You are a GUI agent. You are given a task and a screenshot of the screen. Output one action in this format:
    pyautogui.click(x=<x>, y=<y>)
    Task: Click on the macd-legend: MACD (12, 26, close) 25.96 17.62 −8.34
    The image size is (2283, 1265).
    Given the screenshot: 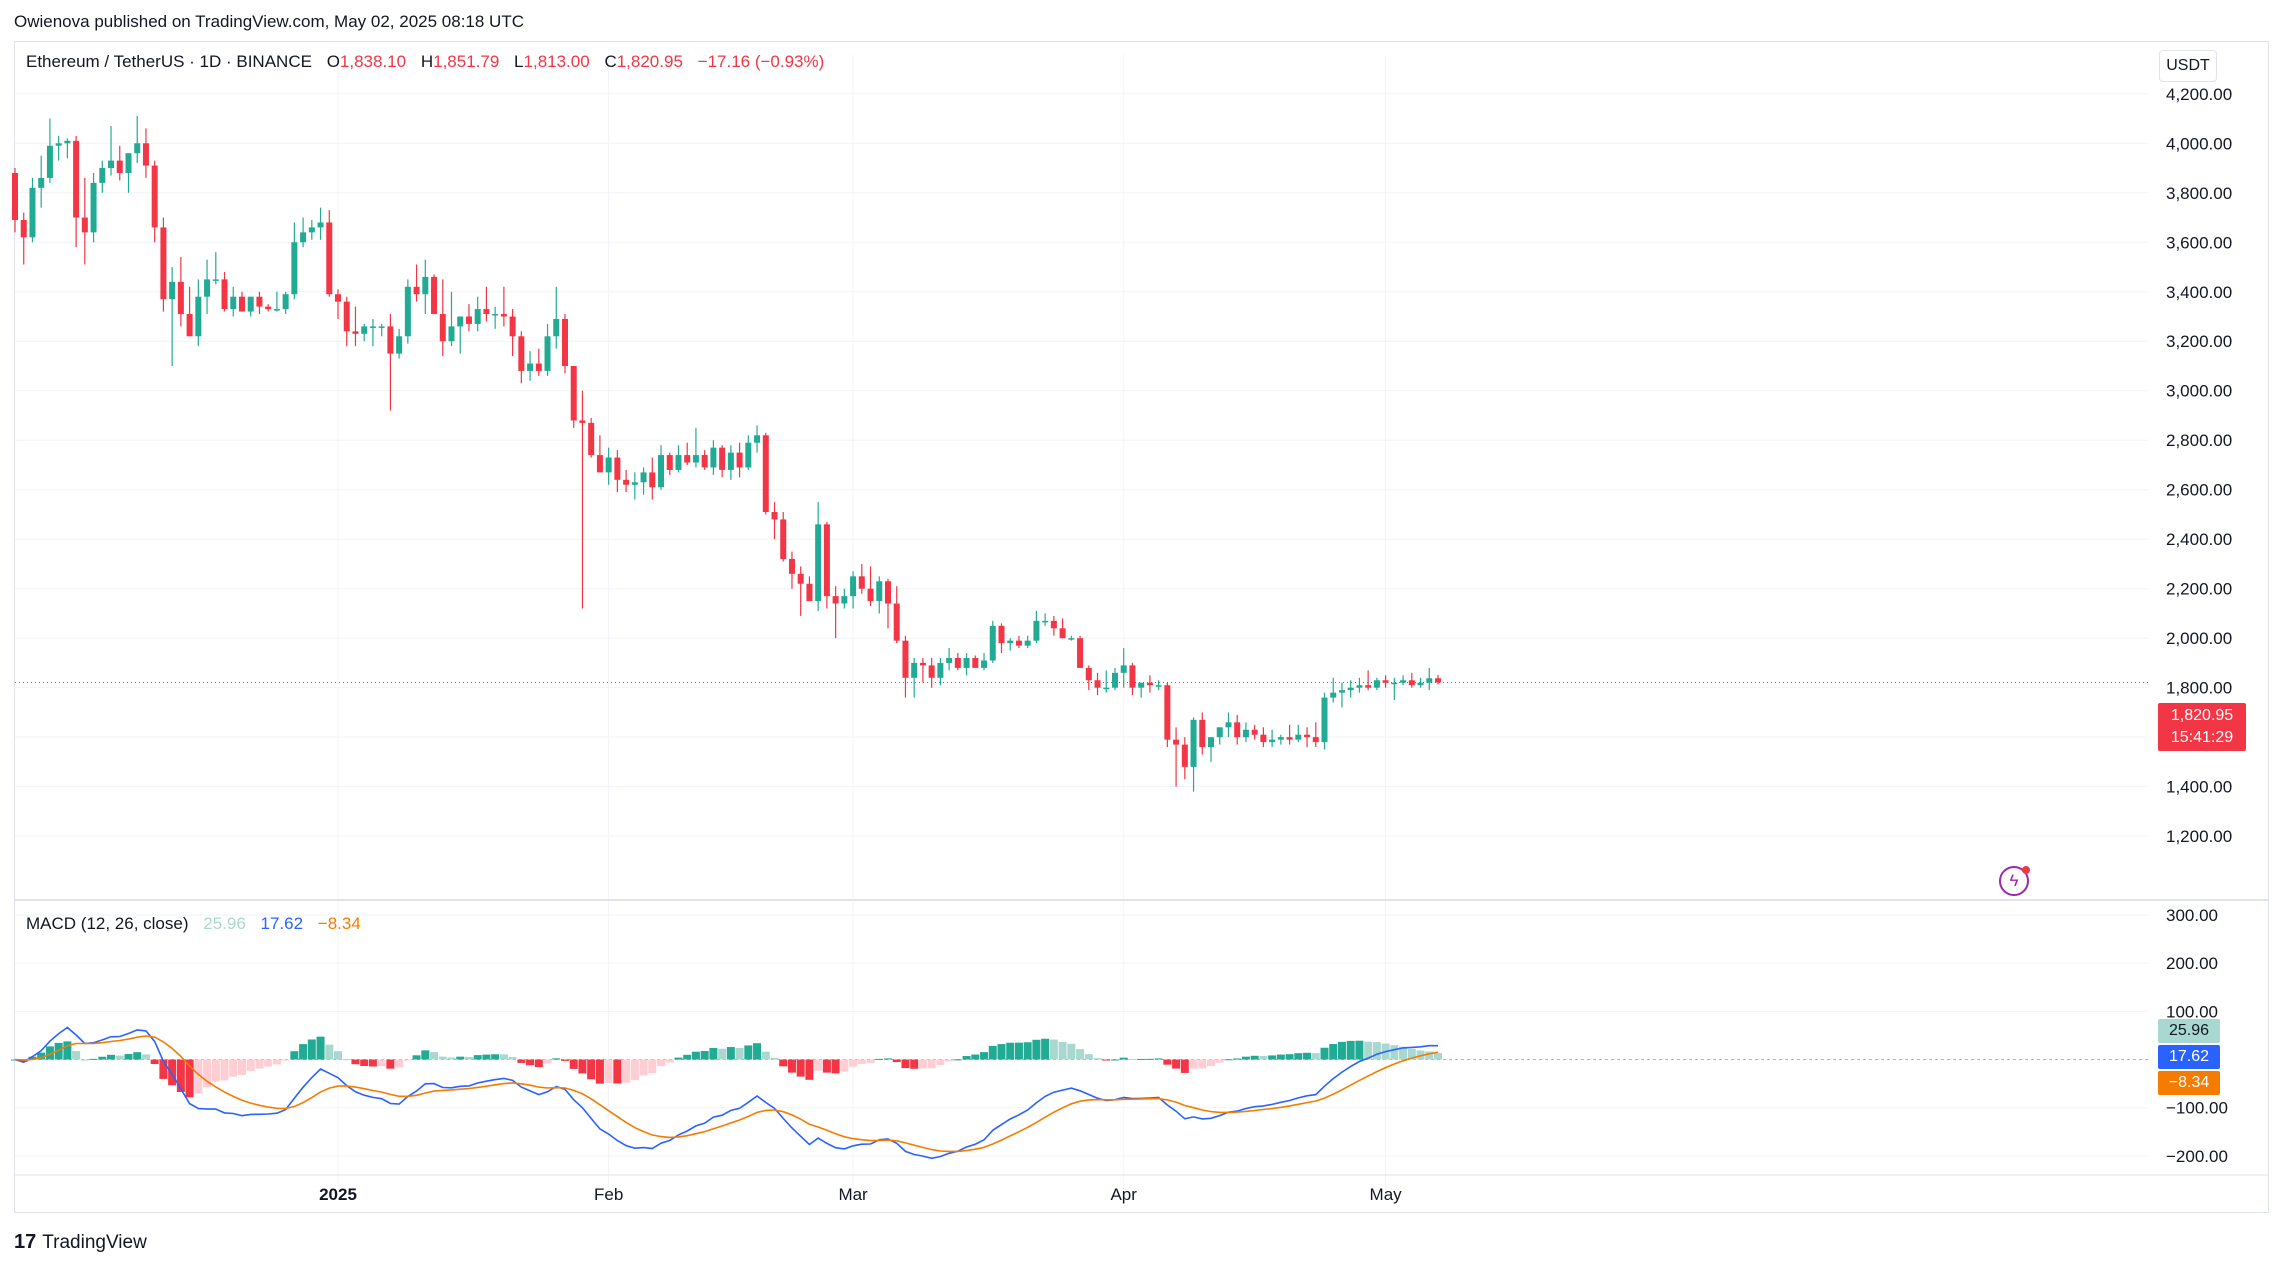 What is the action you would take?
    pyautogui.click(x=193, y=924)
    